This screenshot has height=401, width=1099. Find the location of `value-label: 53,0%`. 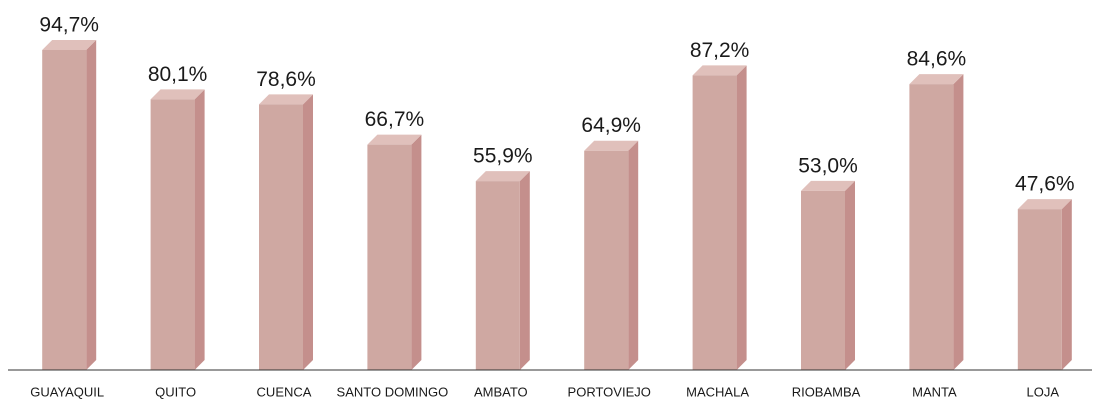

value-label: 53,0% is located at coordinates (828, 165).